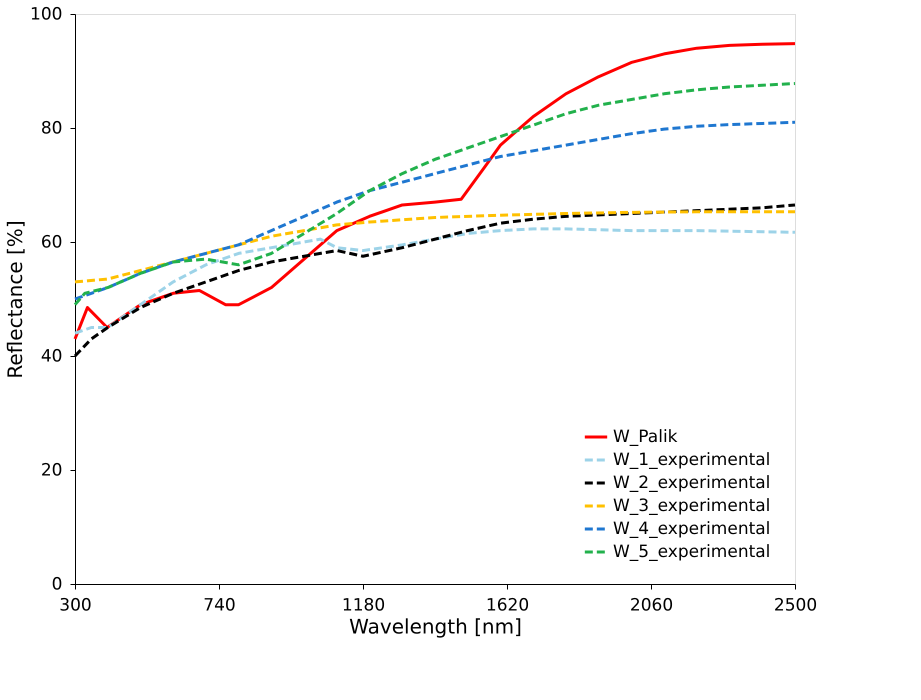  Describe the element at coordinates (652, 606) in the screenshot. I see `x-tick-label: 2060` at that location.